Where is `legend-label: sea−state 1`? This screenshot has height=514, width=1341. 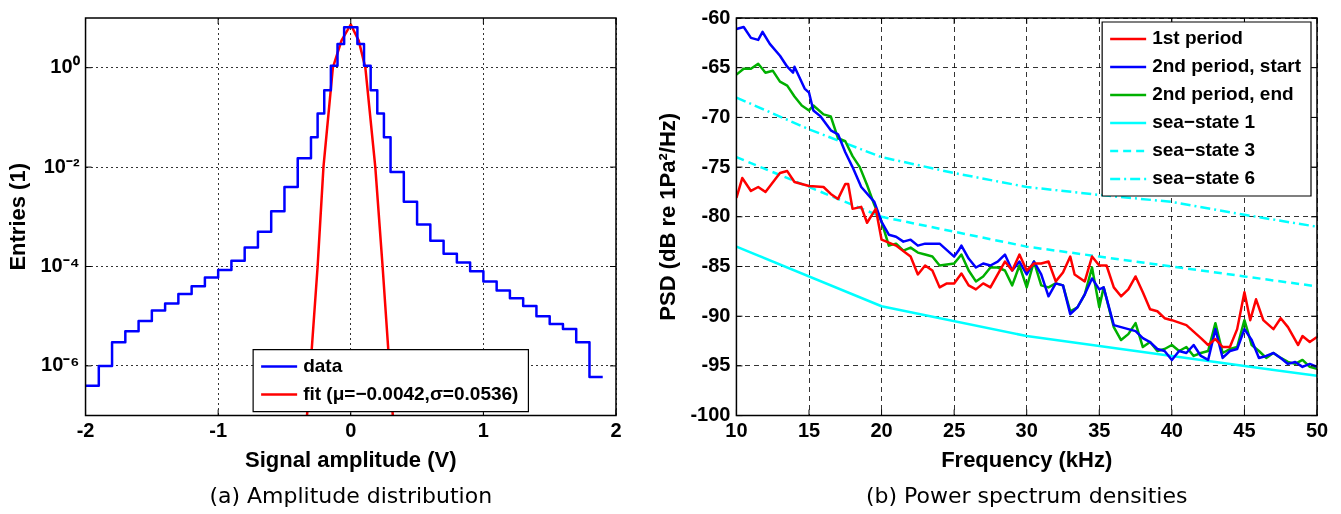
legend-label: sea−state 1 is located at coordinates (1204, 122).